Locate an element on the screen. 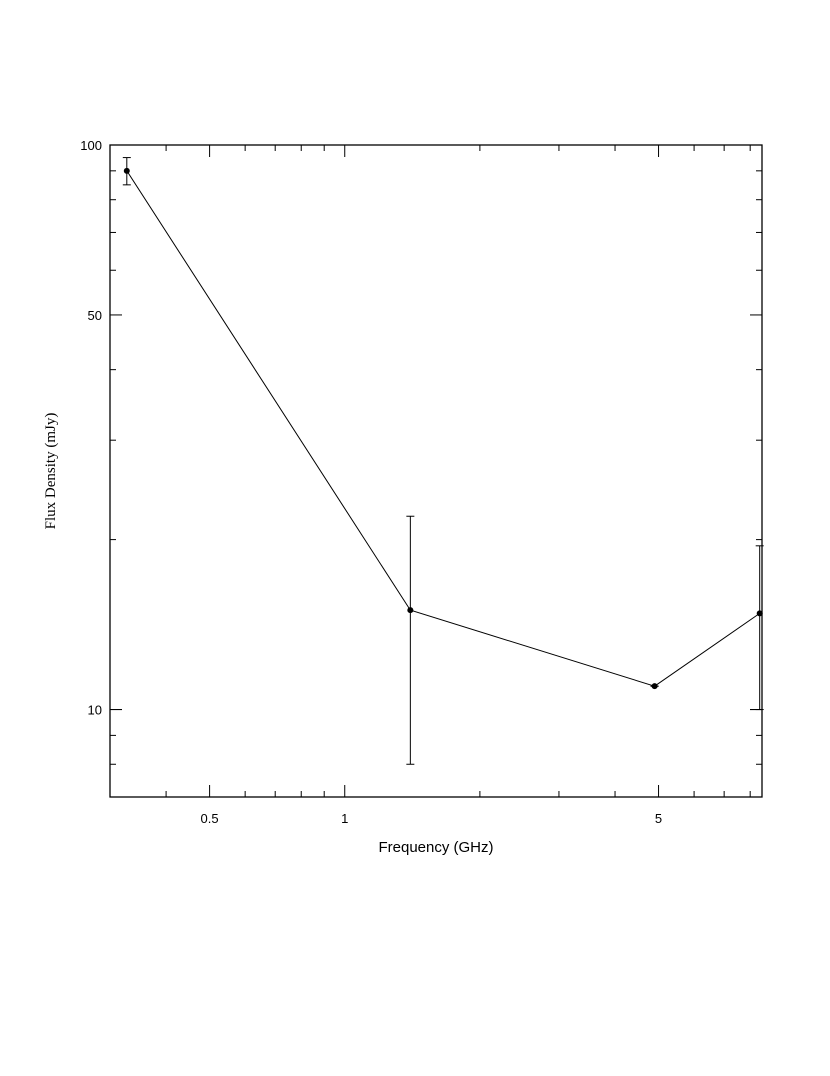 This screenshot has width=830, height=1076. y-tick-label: 50 is located at coordinates (95, 315).